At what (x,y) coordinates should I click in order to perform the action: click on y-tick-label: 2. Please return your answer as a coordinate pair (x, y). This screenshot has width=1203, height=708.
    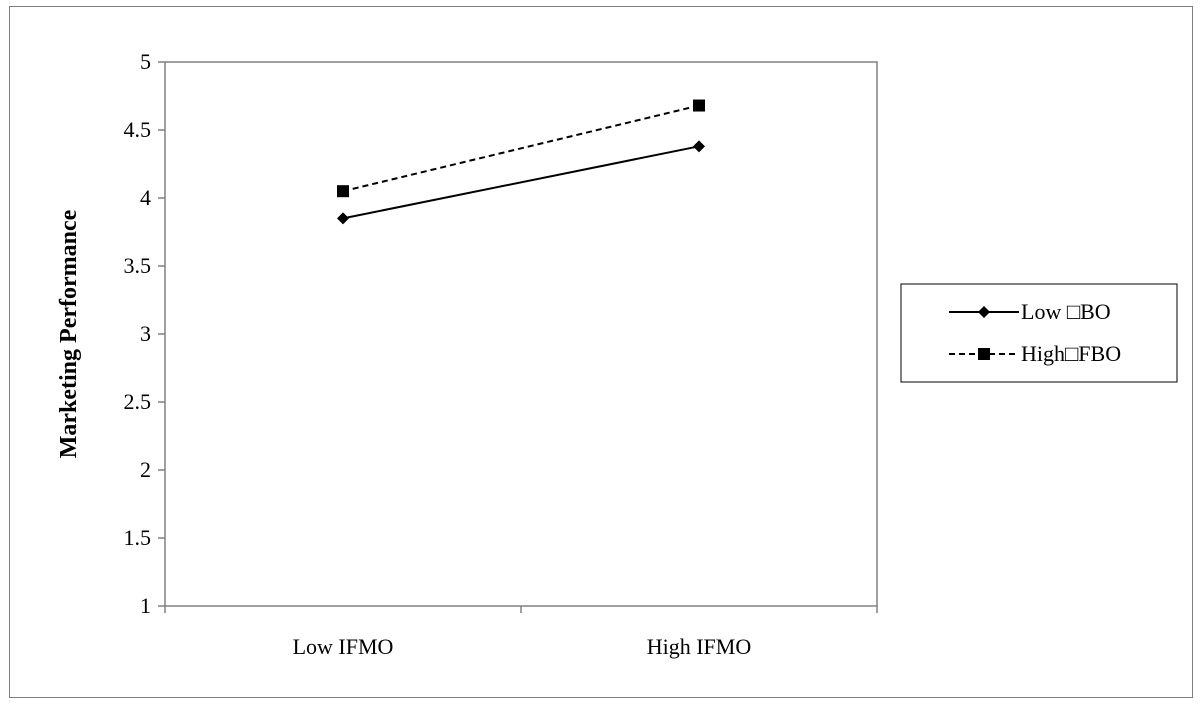
    Looking at the image, I should click on (145, 469).